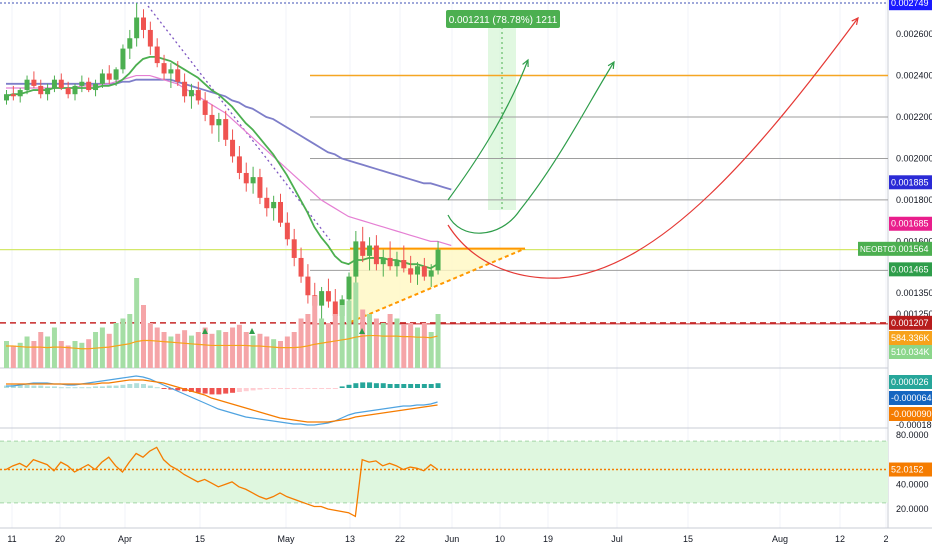 The image size is (932, 555). What do you see at coordinates (447, 539) in the screenshot?
I see `date-axis: 11 20 Apr 15 May 13 22 Jun 10 19 Jul 15 Aug 12 2` at bounding box center [447, 539].